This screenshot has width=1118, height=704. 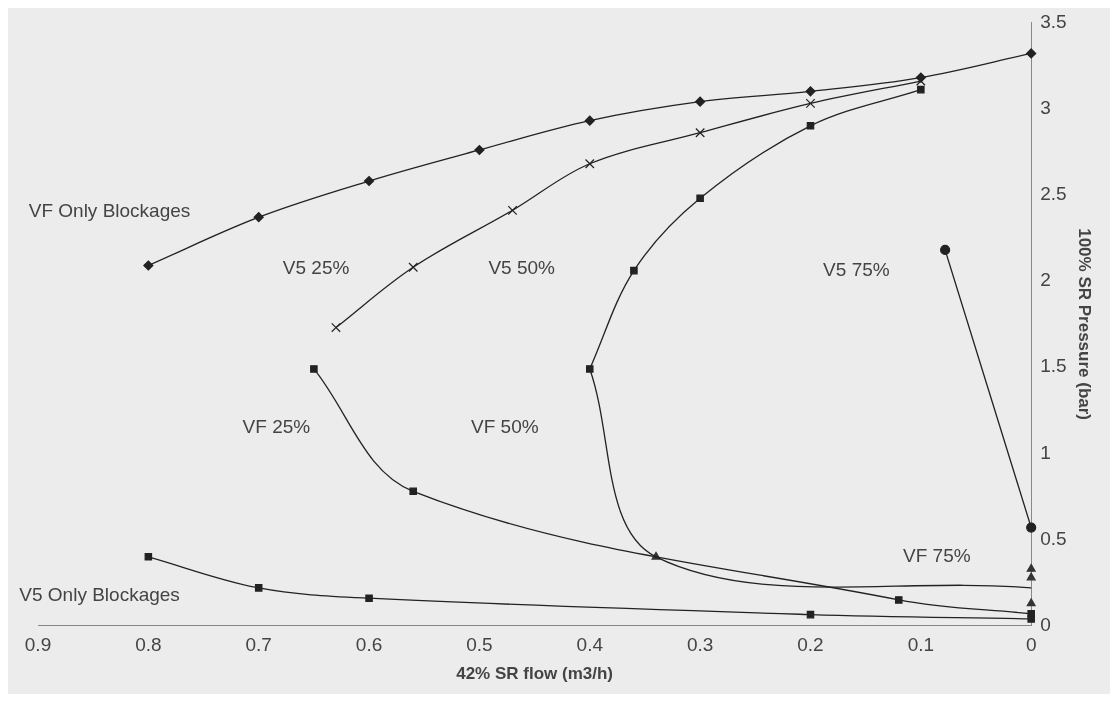 What do you see at coordinates (1085, 324) in the screenshot?
I see `y-axis-title: 100% SR Pressure (bar)` at bounding box center [1085, 324].